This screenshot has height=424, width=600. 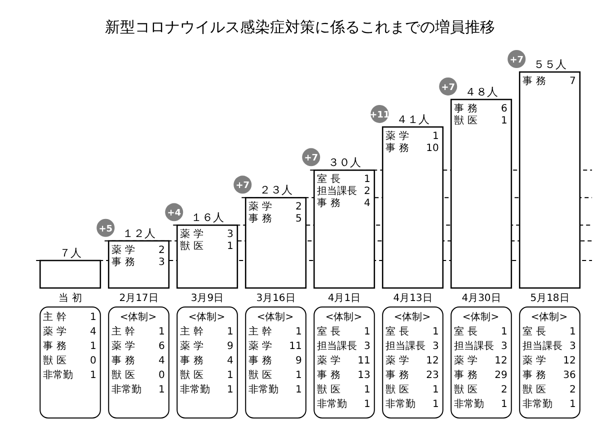 What do you see at coordinates (174, 213) in the screenshot?
I see `annotation: +4` at bounding box center [174, 213].